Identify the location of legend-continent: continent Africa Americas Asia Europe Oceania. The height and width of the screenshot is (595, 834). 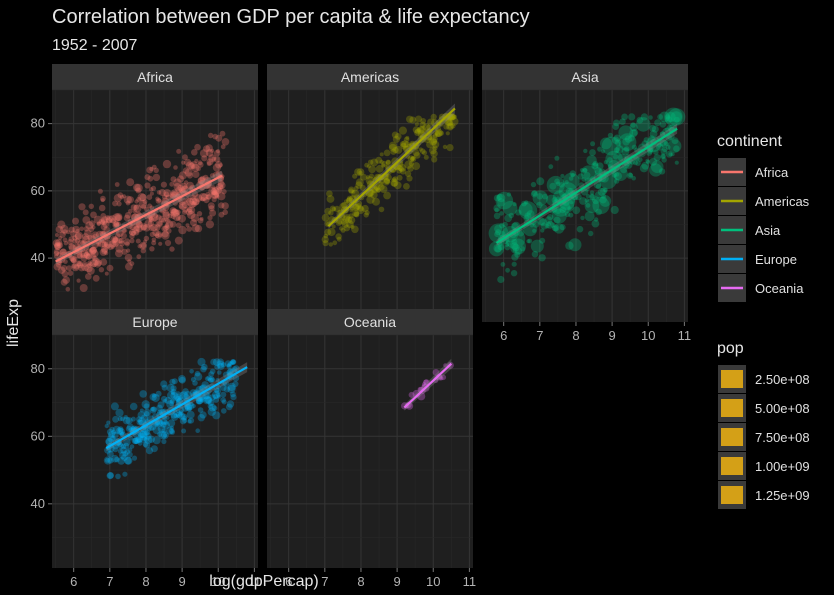
(763, 217).